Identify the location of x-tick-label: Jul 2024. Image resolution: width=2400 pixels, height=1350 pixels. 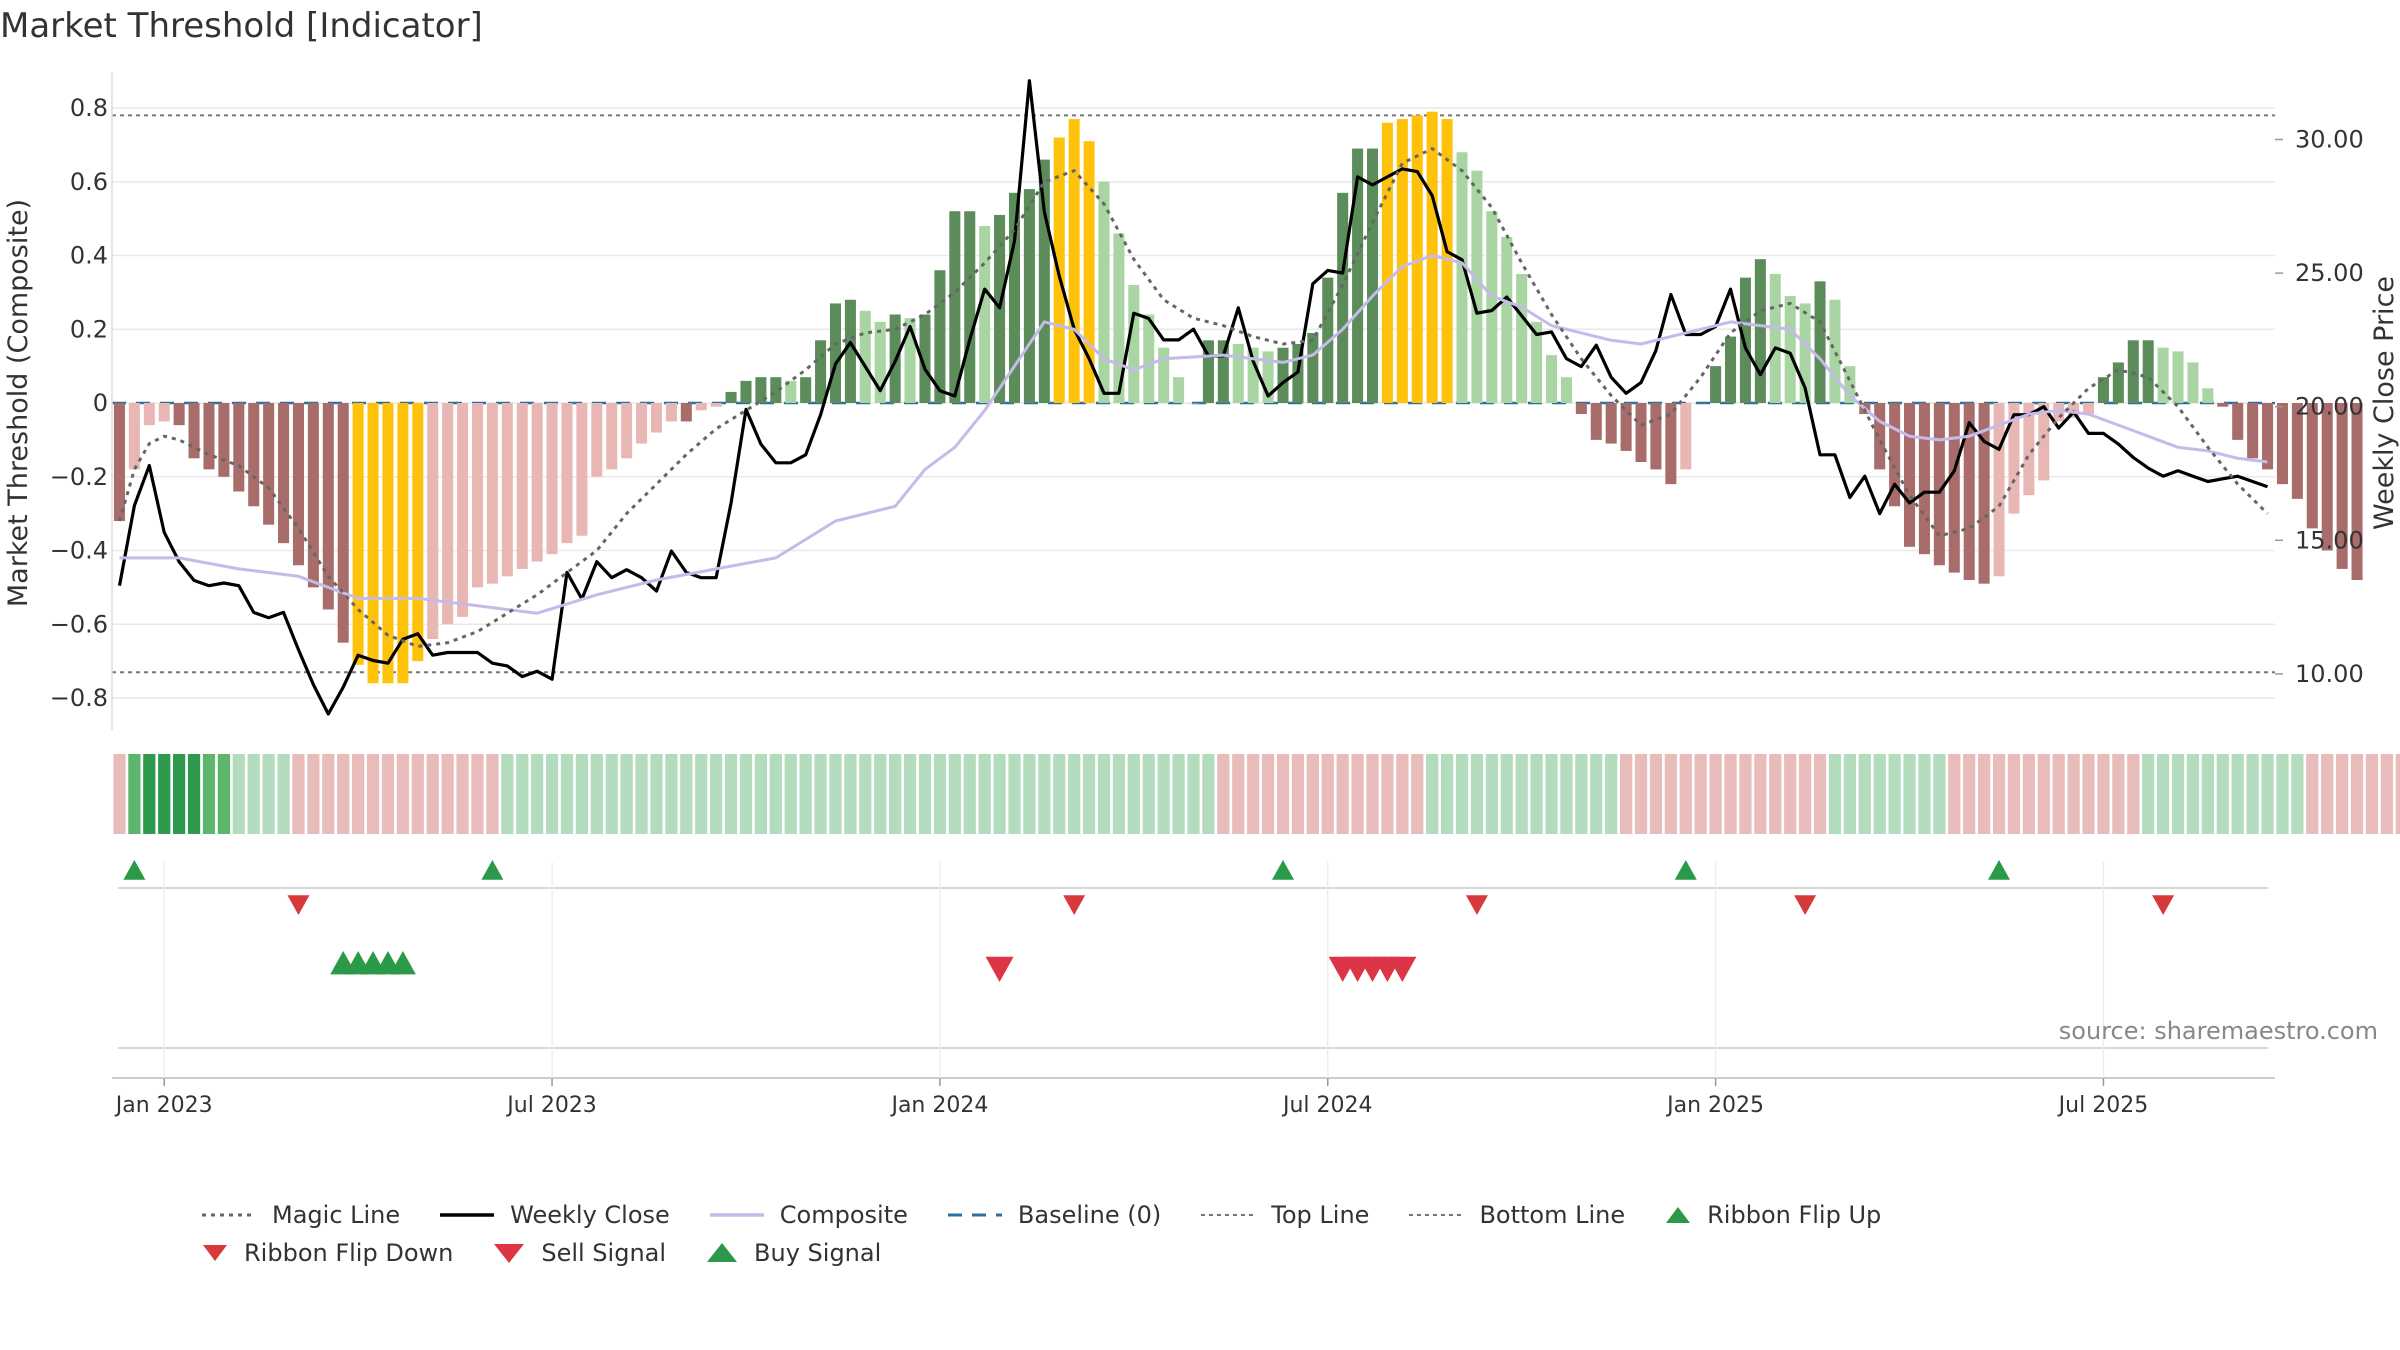
(1327, 1105).